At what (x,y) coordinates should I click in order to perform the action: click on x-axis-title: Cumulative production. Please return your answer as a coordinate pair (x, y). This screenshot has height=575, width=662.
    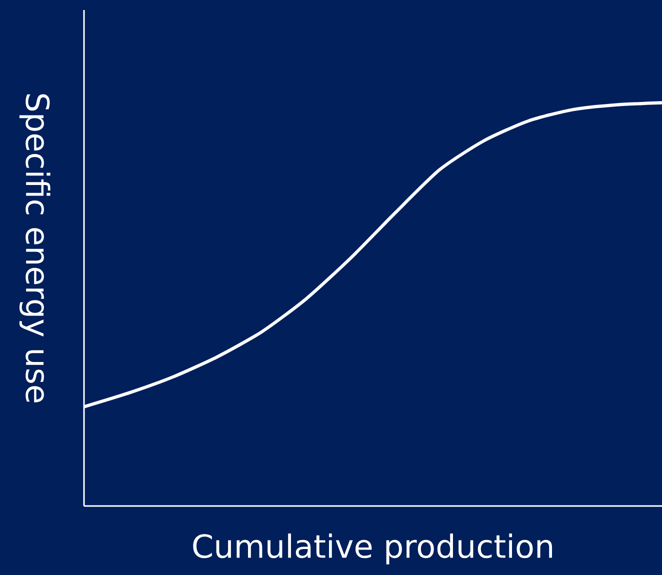
    Looking at the image, I should click on (372, 549).